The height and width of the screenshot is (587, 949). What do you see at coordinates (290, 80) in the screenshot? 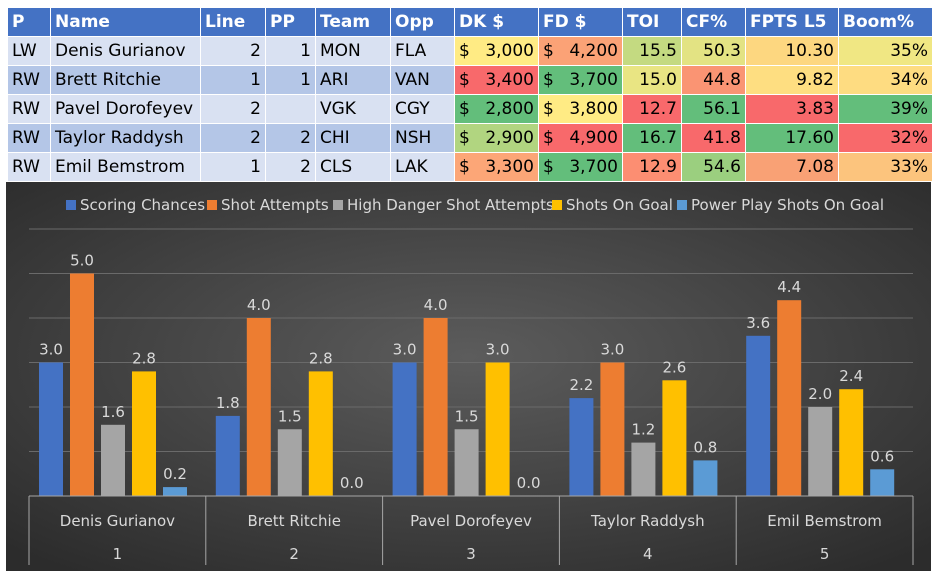
I see `cell-pp: 1` at bounding box center [290, 80].